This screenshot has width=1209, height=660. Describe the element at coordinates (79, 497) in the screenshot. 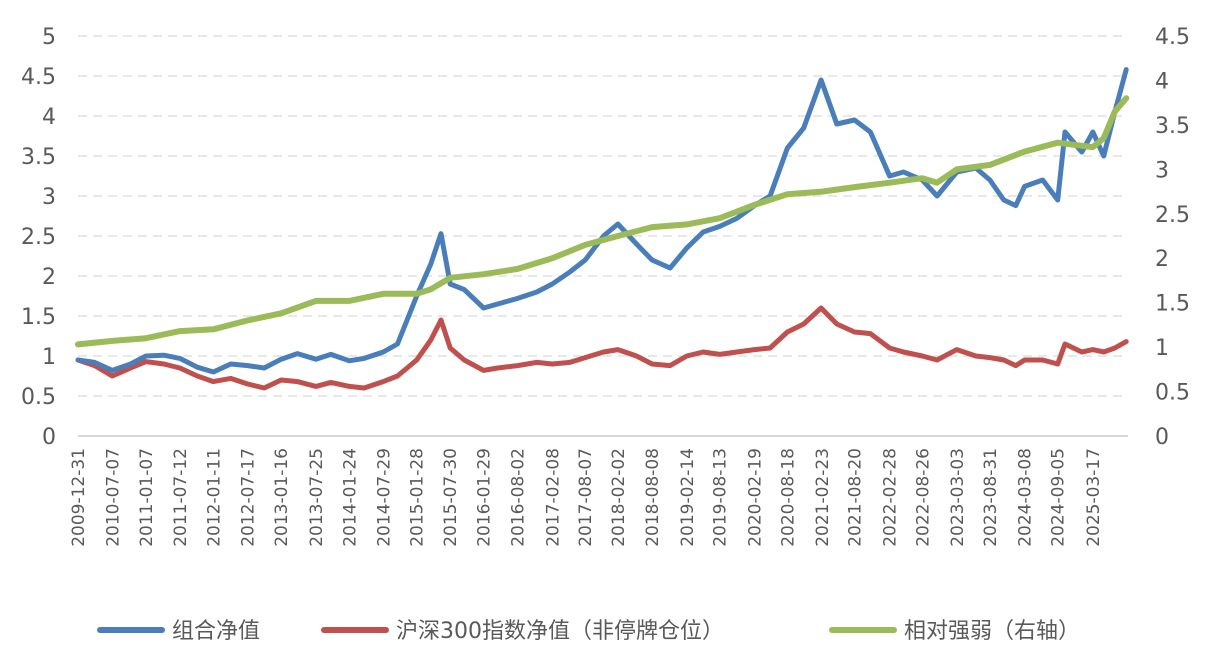

I see `x-tick-label: 2009-12-31` at that location.